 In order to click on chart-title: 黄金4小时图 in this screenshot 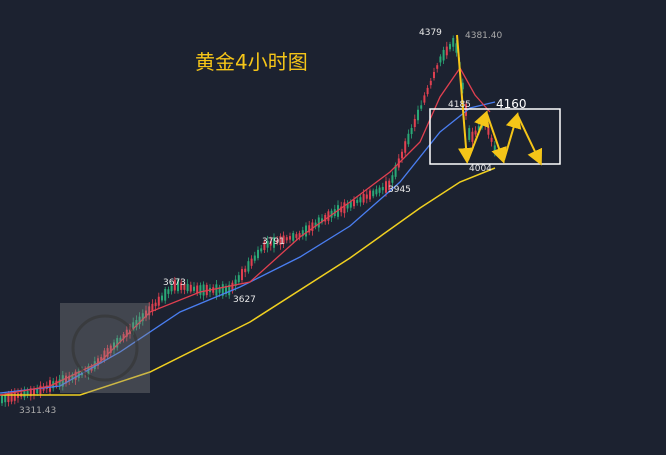, I will do `click(251, 62)`.